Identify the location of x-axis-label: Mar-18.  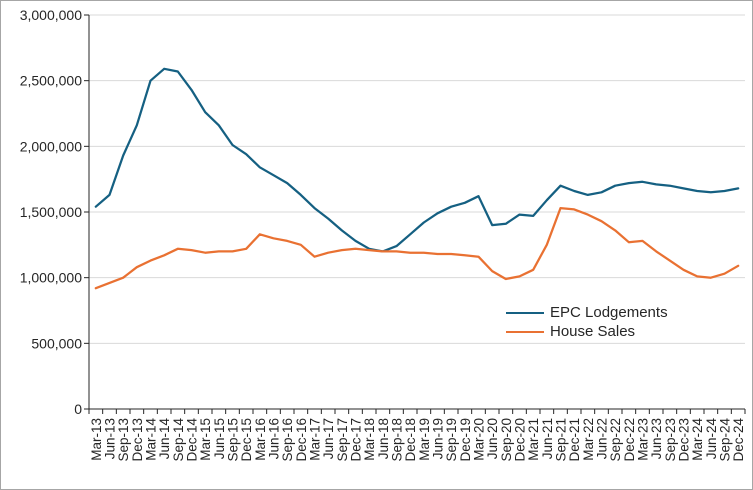
(369, 439).